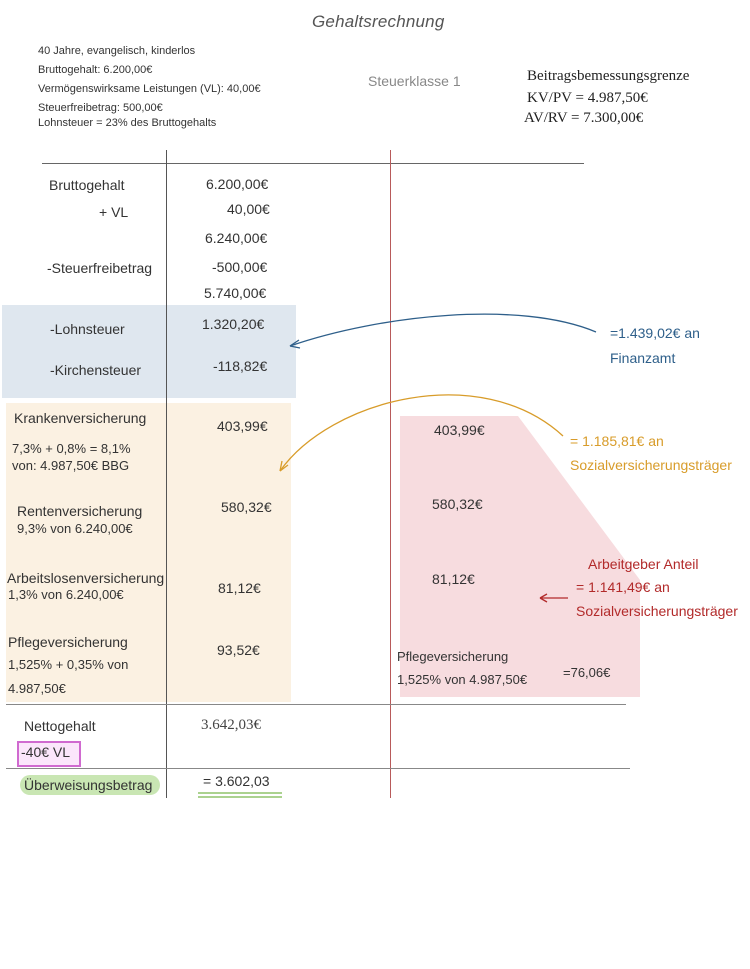 The width and height of the screenshot is (750, 969). Describe the element at coordinates (127, 123) in the screenshot. I see `info-lohnsteuer: Lohnsteuer = 23% des Bruttogehalts` at that location.